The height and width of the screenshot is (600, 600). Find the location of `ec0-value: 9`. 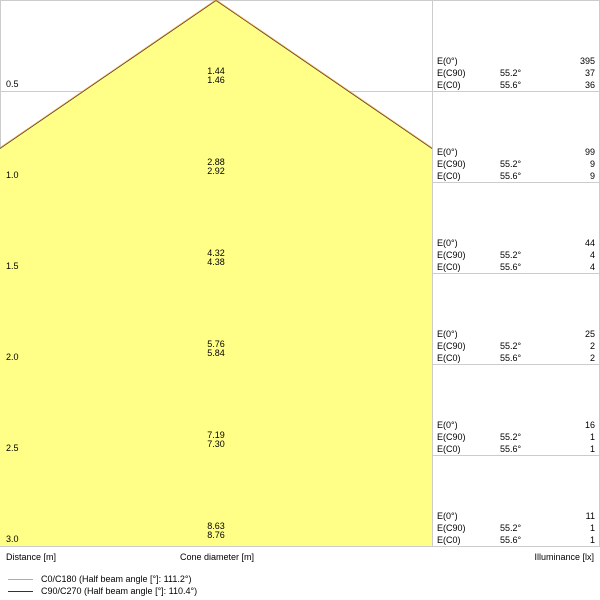

ec0-value: 9 is located at coordinates (592, 176).